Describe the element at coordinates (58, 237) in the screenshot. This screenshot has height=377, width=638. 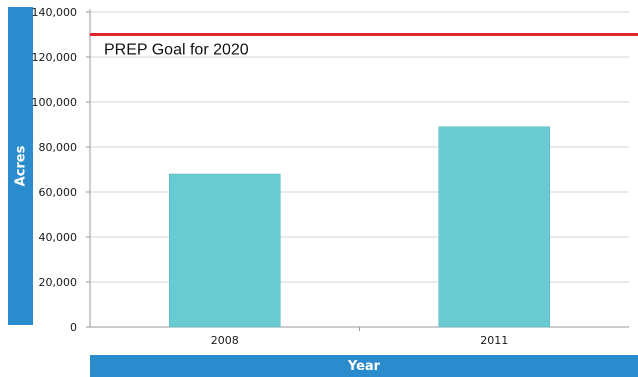
I see `y-tick-label: 40,000` at that location.